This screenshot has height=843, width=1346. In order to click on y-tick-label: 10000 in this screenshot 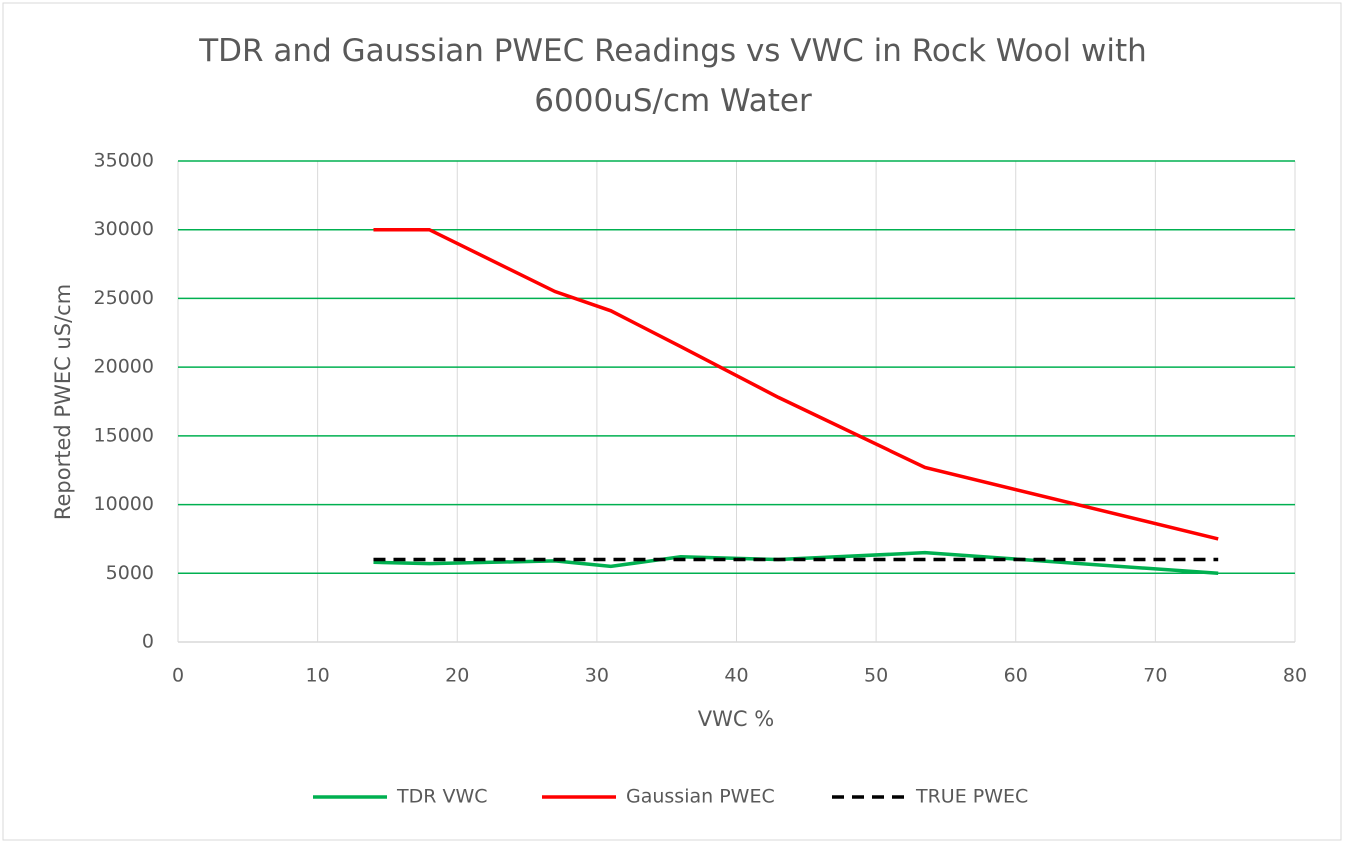, I will do `click(124, 504)`.